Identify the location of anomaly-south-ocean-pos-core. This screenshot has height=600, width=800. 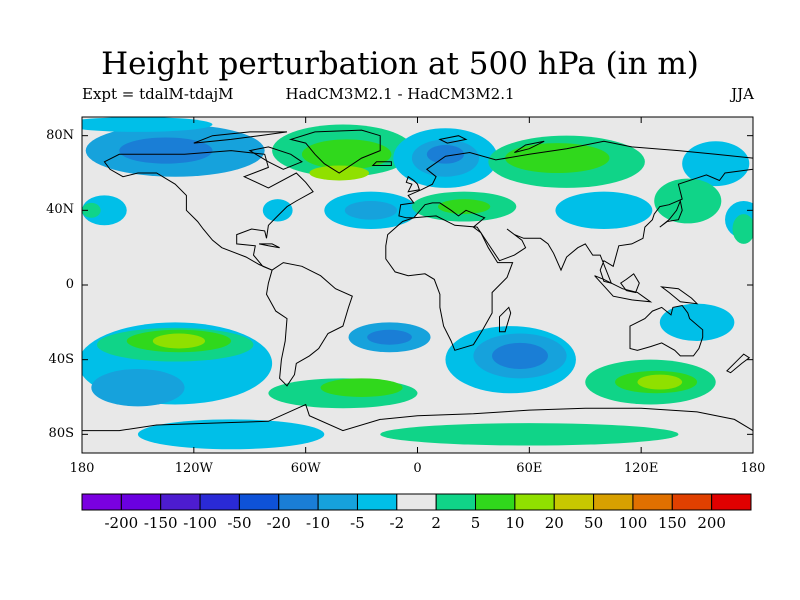
(361, 387).